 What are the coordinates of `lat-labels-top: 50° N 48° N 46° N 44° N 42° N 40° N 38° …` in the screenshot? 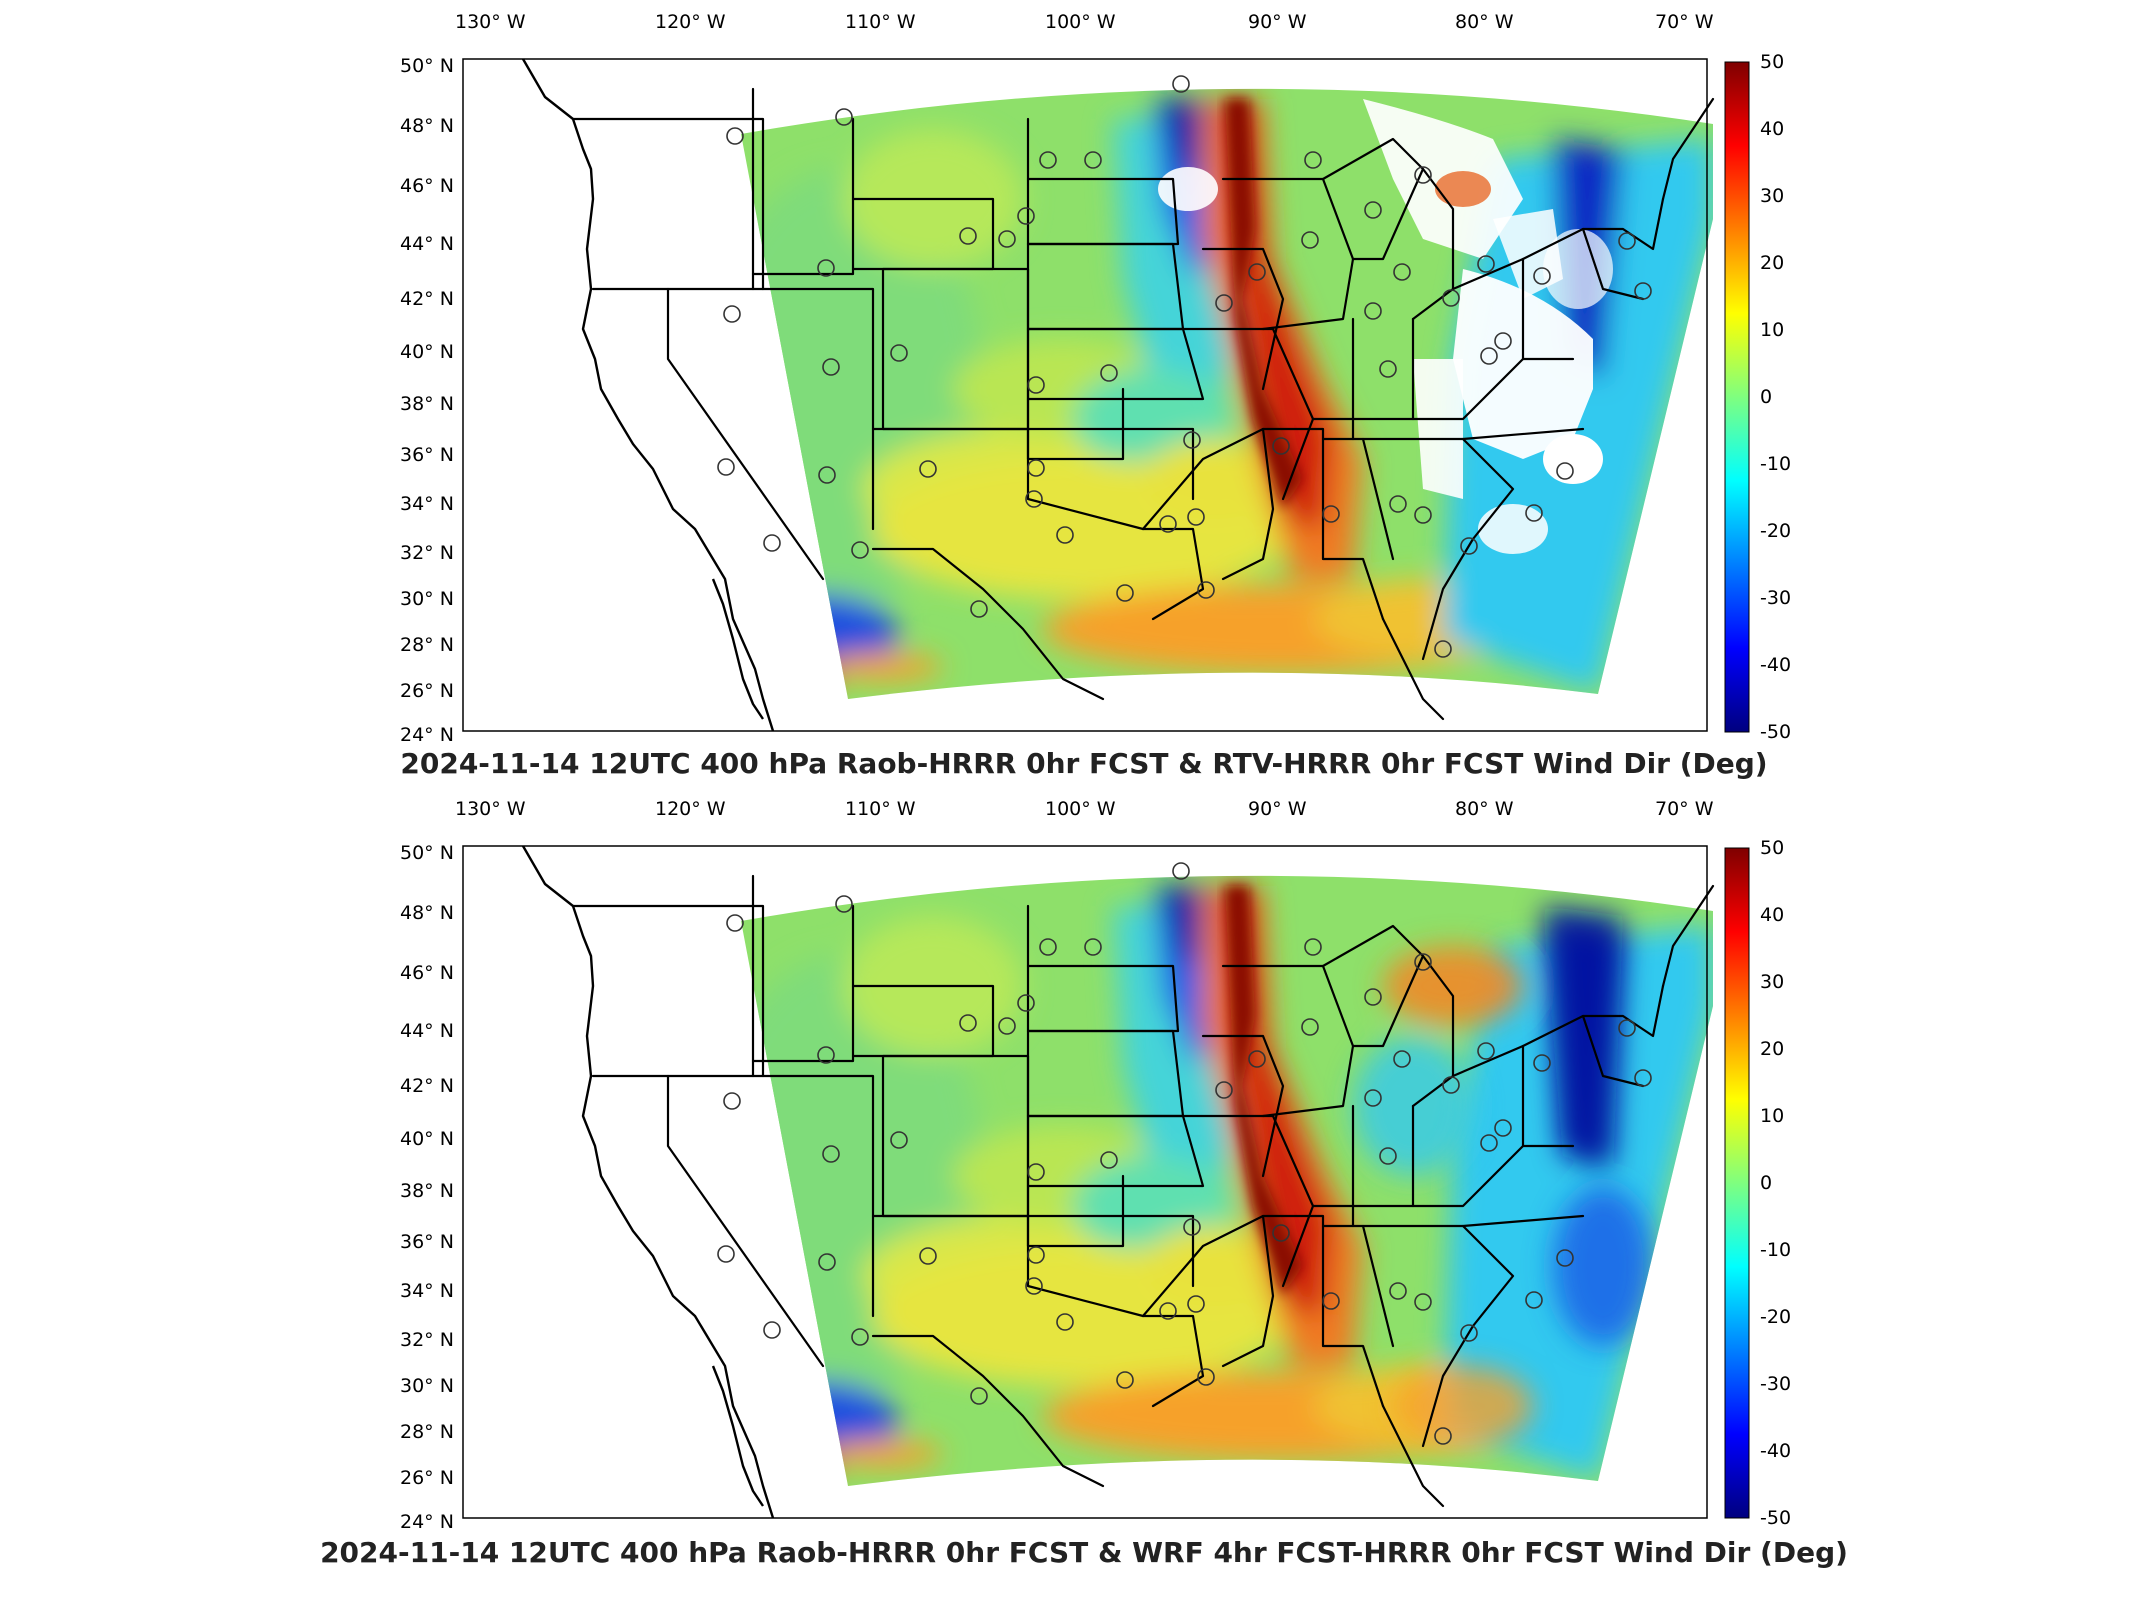 It's located at (427, 400).